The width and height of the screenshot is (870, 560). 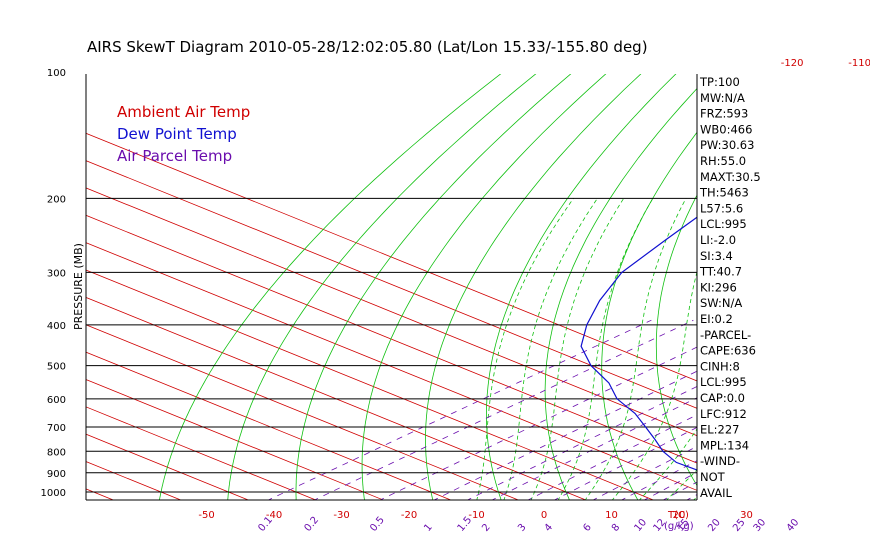 I want to click on stat-item: L57:5.6, so click(x=721, y=208).